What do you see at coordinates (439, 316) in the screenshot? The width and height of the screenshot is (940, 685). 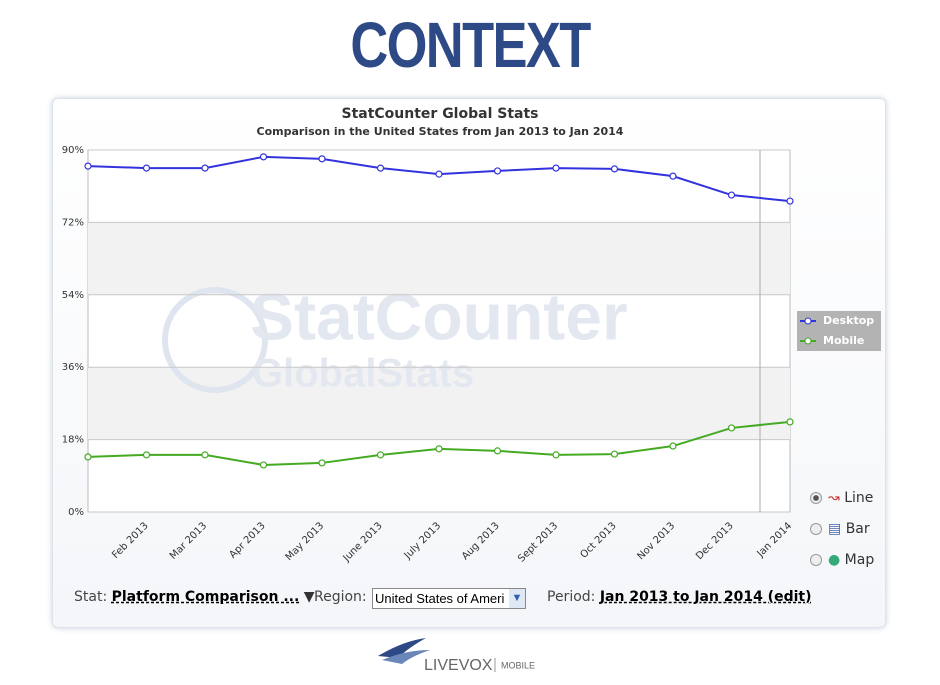 I see `watermark: StatCounter` at bounding box center [439, 316].